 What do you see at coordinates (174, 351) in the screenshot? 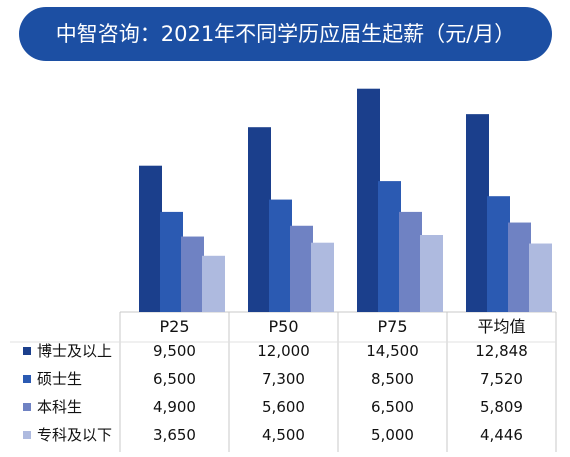
I see `data-label: 9,500` at bounding box center [174, 351].